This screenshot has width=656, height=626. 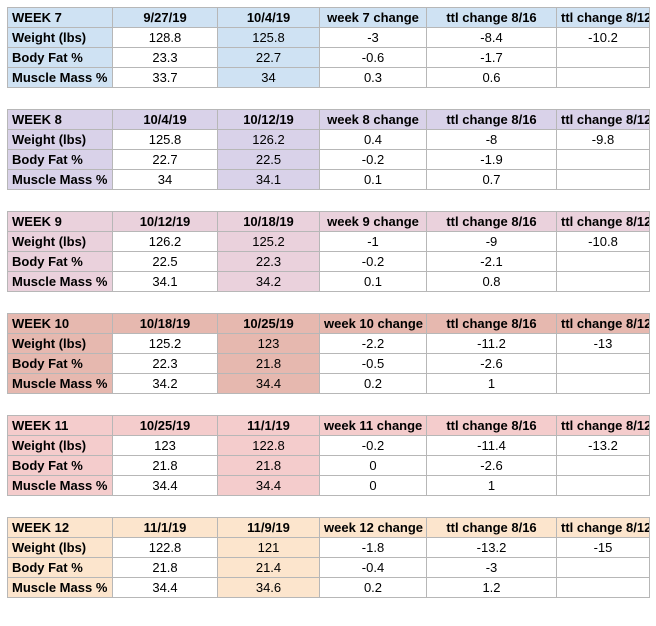 What do you see at coordinates (373, 547) in the screenshot?
I see `week-change-cell: -1.8` at bounding box center [373, 547].